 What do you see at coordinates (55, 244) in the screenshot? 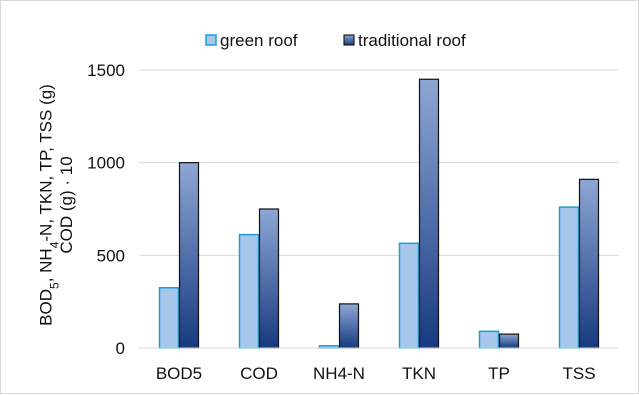
I see `y-axis-label-subscript: 4` at bounding box center [55, 244].